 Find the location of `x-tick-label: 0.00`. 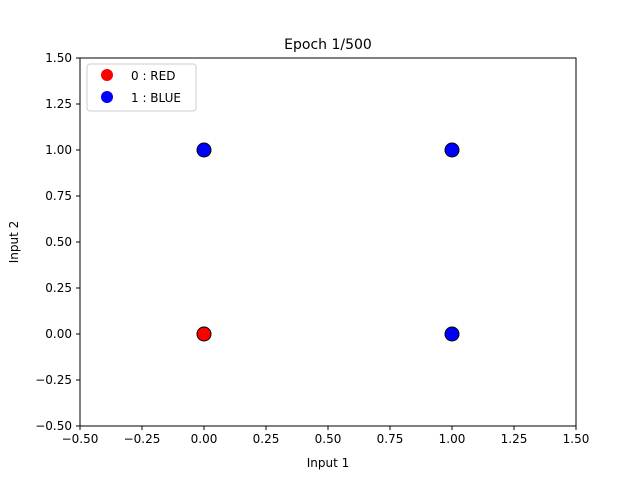

x-tick-label: 0.00 is located at coordinates (204, 439).